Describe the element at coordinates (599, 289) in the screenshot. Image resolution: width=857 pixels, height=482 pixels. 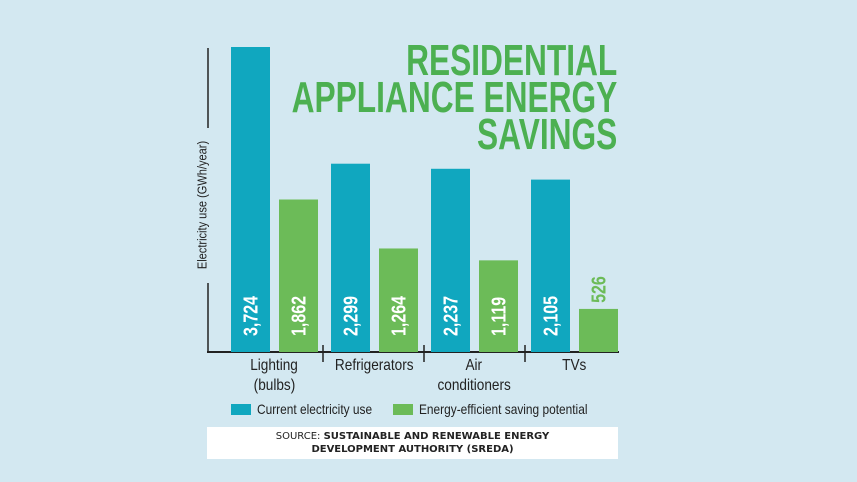
I see `data-label: 526` at that location.